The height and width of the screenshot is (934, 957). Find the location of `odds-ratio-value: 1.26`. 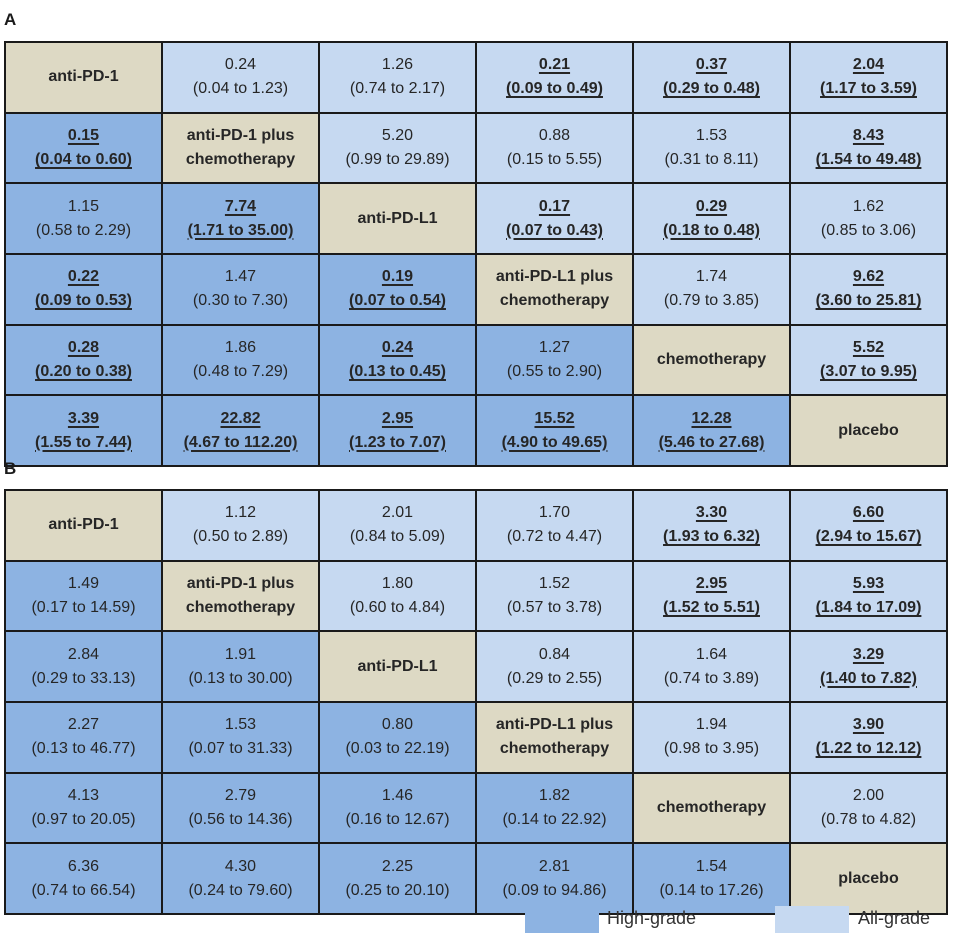

odds-ratio-value: 1.26 is located at coordinates (397, 65).